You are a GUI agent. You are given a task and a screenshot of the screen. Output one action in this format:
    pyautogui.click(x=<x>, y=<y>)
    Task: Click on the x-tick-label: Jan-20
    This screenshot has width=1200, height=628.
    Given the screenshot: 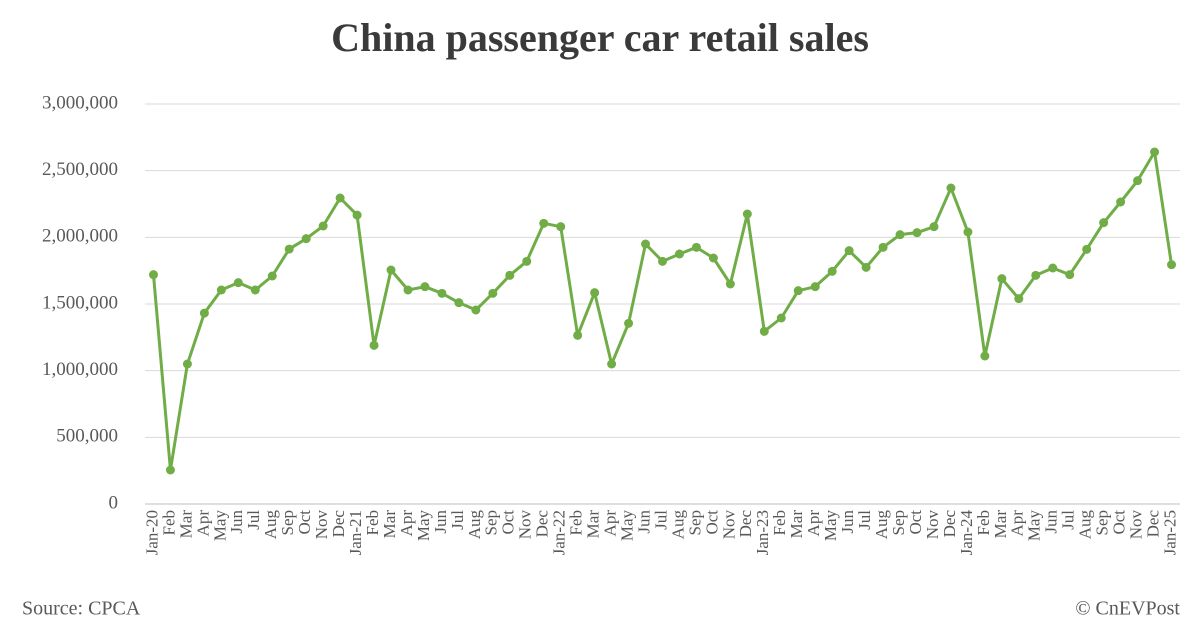 What is the action you would take?
    pyautogui.click(x=151, y=532)
    